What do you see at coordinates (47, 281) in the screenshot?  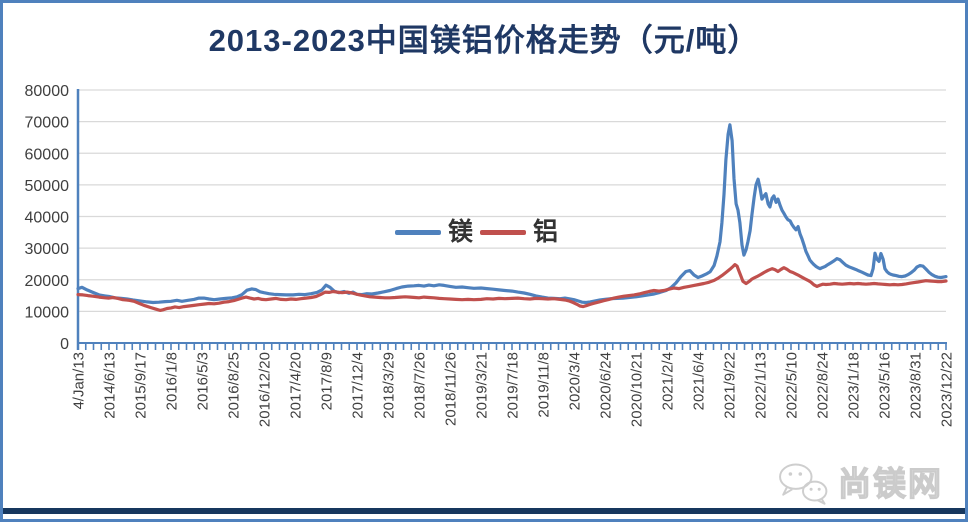 I see `svg-text: 20000` at bounding box center [47, 281].